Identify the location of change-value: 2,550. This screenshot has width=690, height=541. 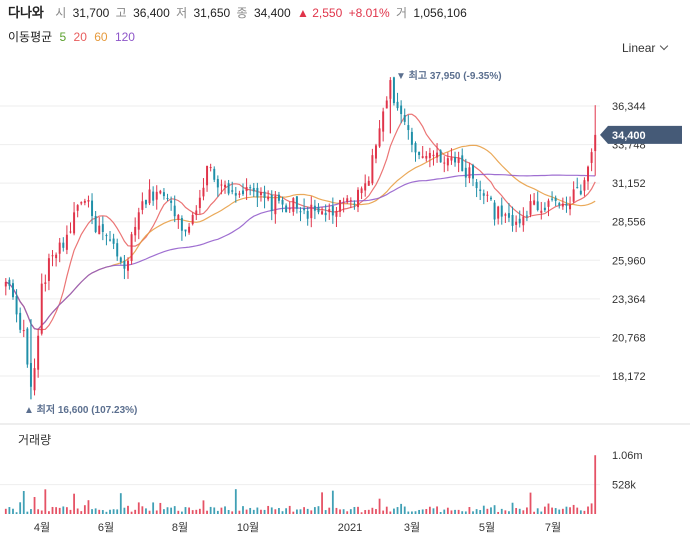
(327, 13).